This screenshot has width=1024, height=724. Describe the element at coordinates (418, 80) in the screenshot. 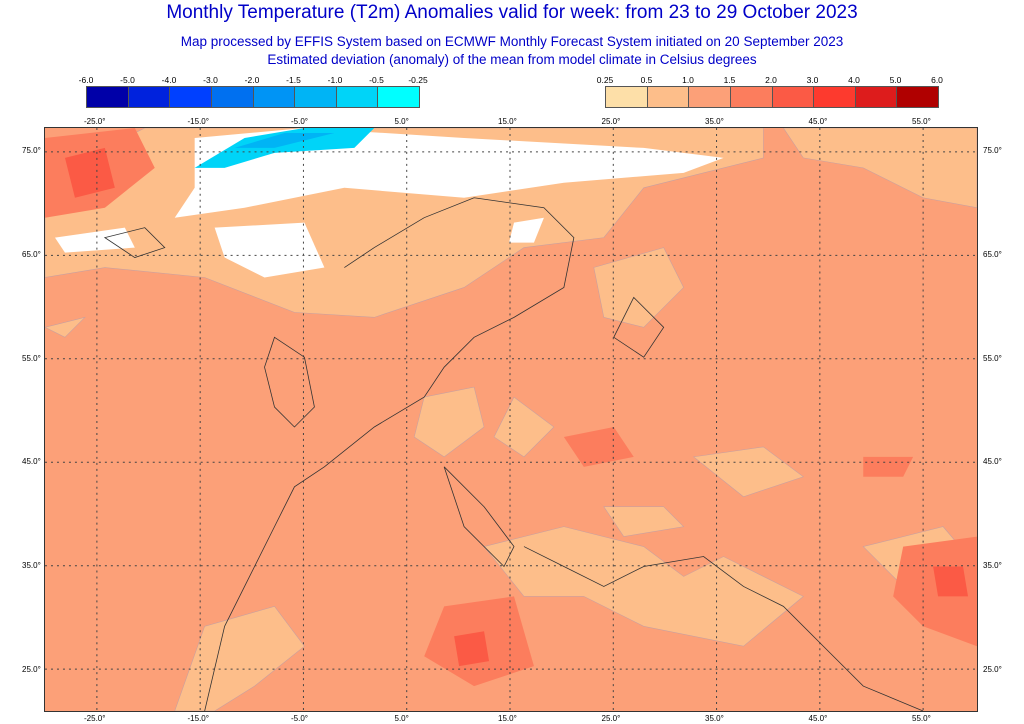

I see `legend-label: -0.25` at that location.